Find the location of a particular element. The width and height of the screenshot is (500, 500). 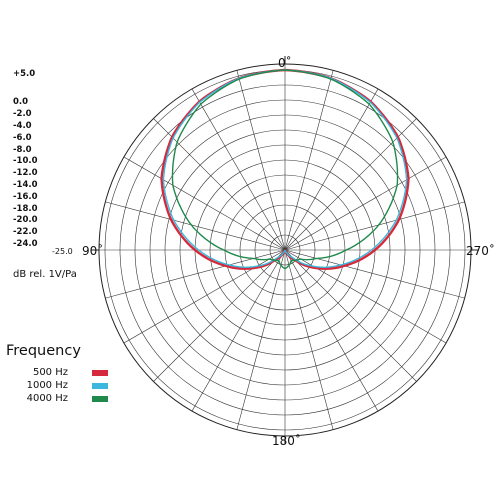

radial-tick-label: -8.0 is located at coordinates (22, 150).